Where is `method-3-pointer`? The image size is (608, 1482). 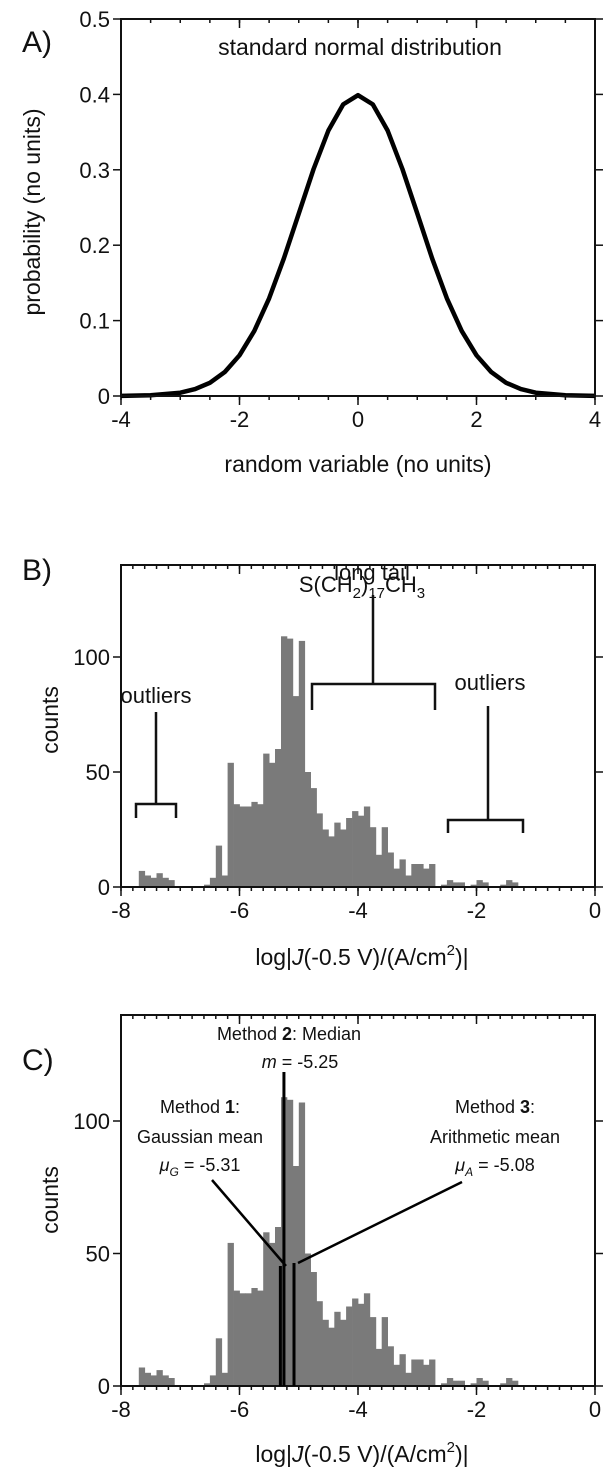
method-3-pointer is located at coordinates (380, 1222).